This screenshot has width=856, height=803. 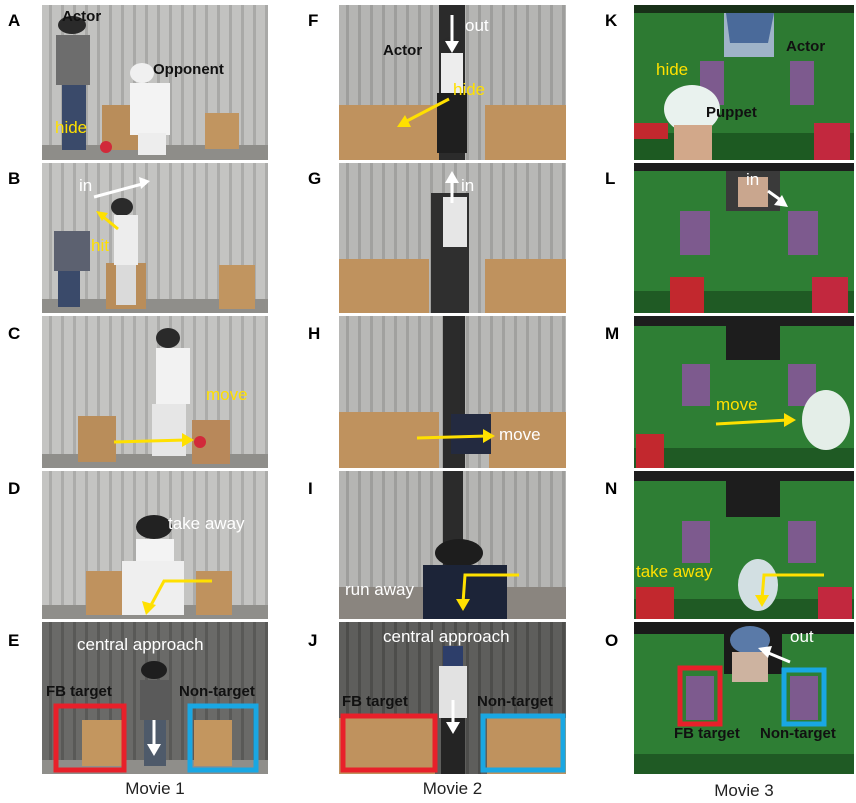 I want to click on label-central-approach-2: central approach, so click(x=446, y=636).